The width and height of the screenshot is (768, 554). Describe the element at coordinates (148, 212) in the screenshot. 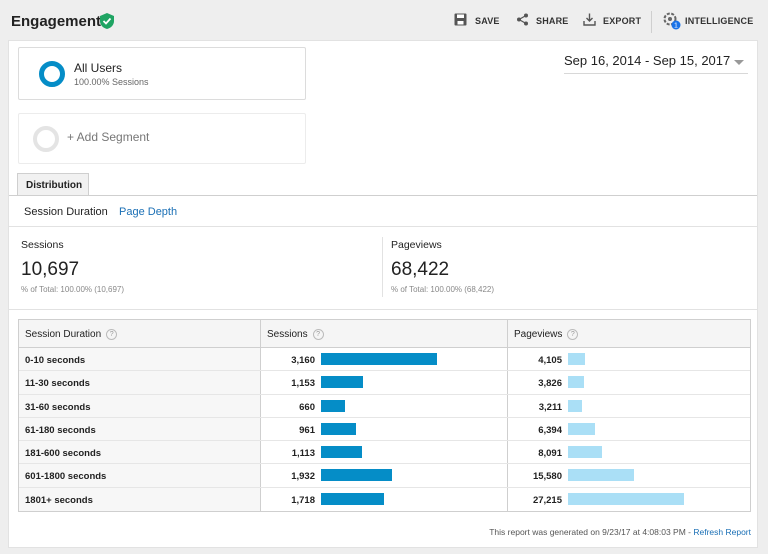

I see `subnav-page-depth: Page Depth` at that location.